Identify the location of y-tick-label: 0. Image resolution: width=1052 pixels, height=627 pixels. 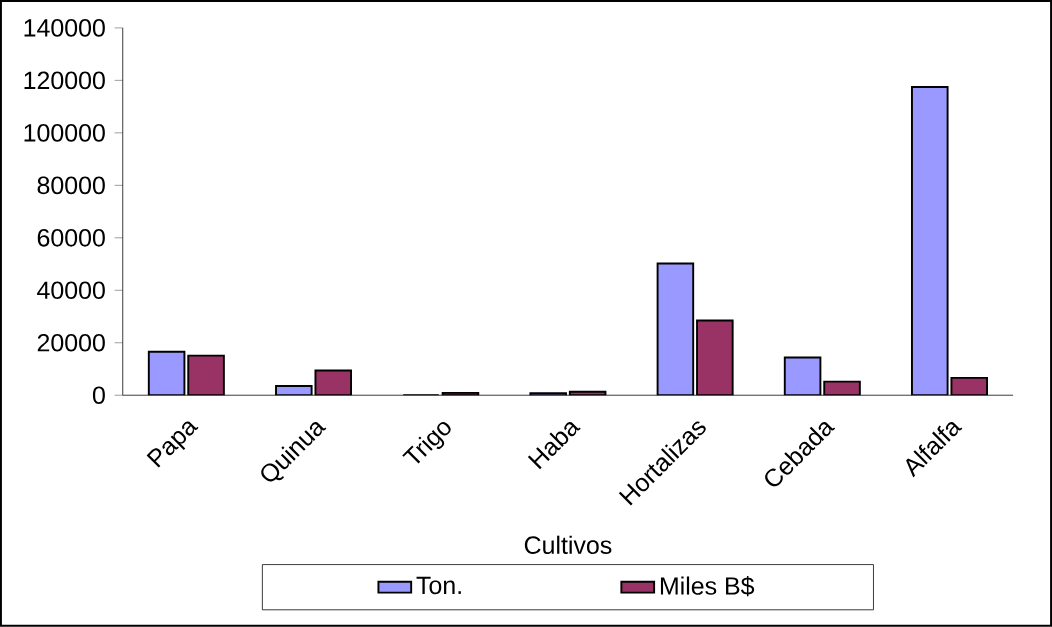
(98, 395).